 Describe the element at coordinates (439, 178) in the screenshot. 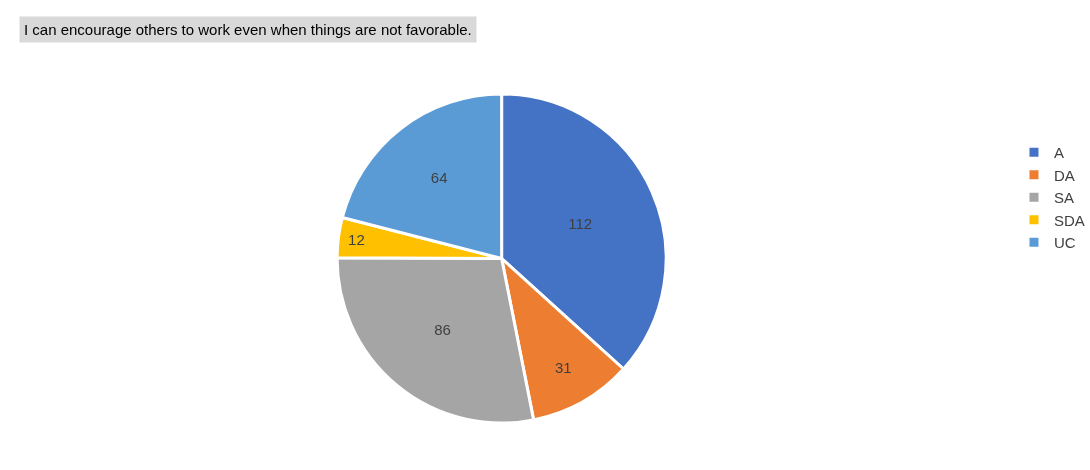

I see `data-label: 64` at that location.